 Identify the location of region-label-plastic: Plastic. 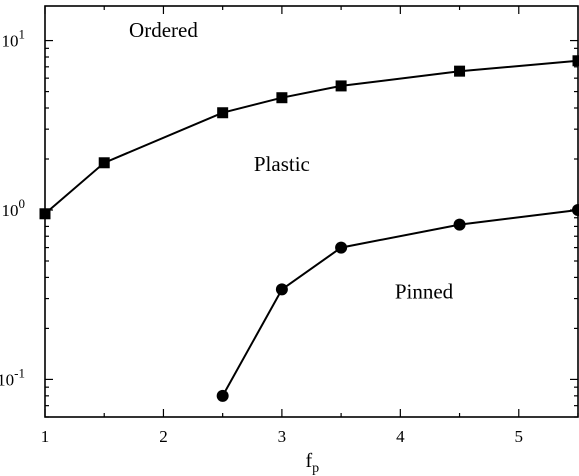
(282, 164).